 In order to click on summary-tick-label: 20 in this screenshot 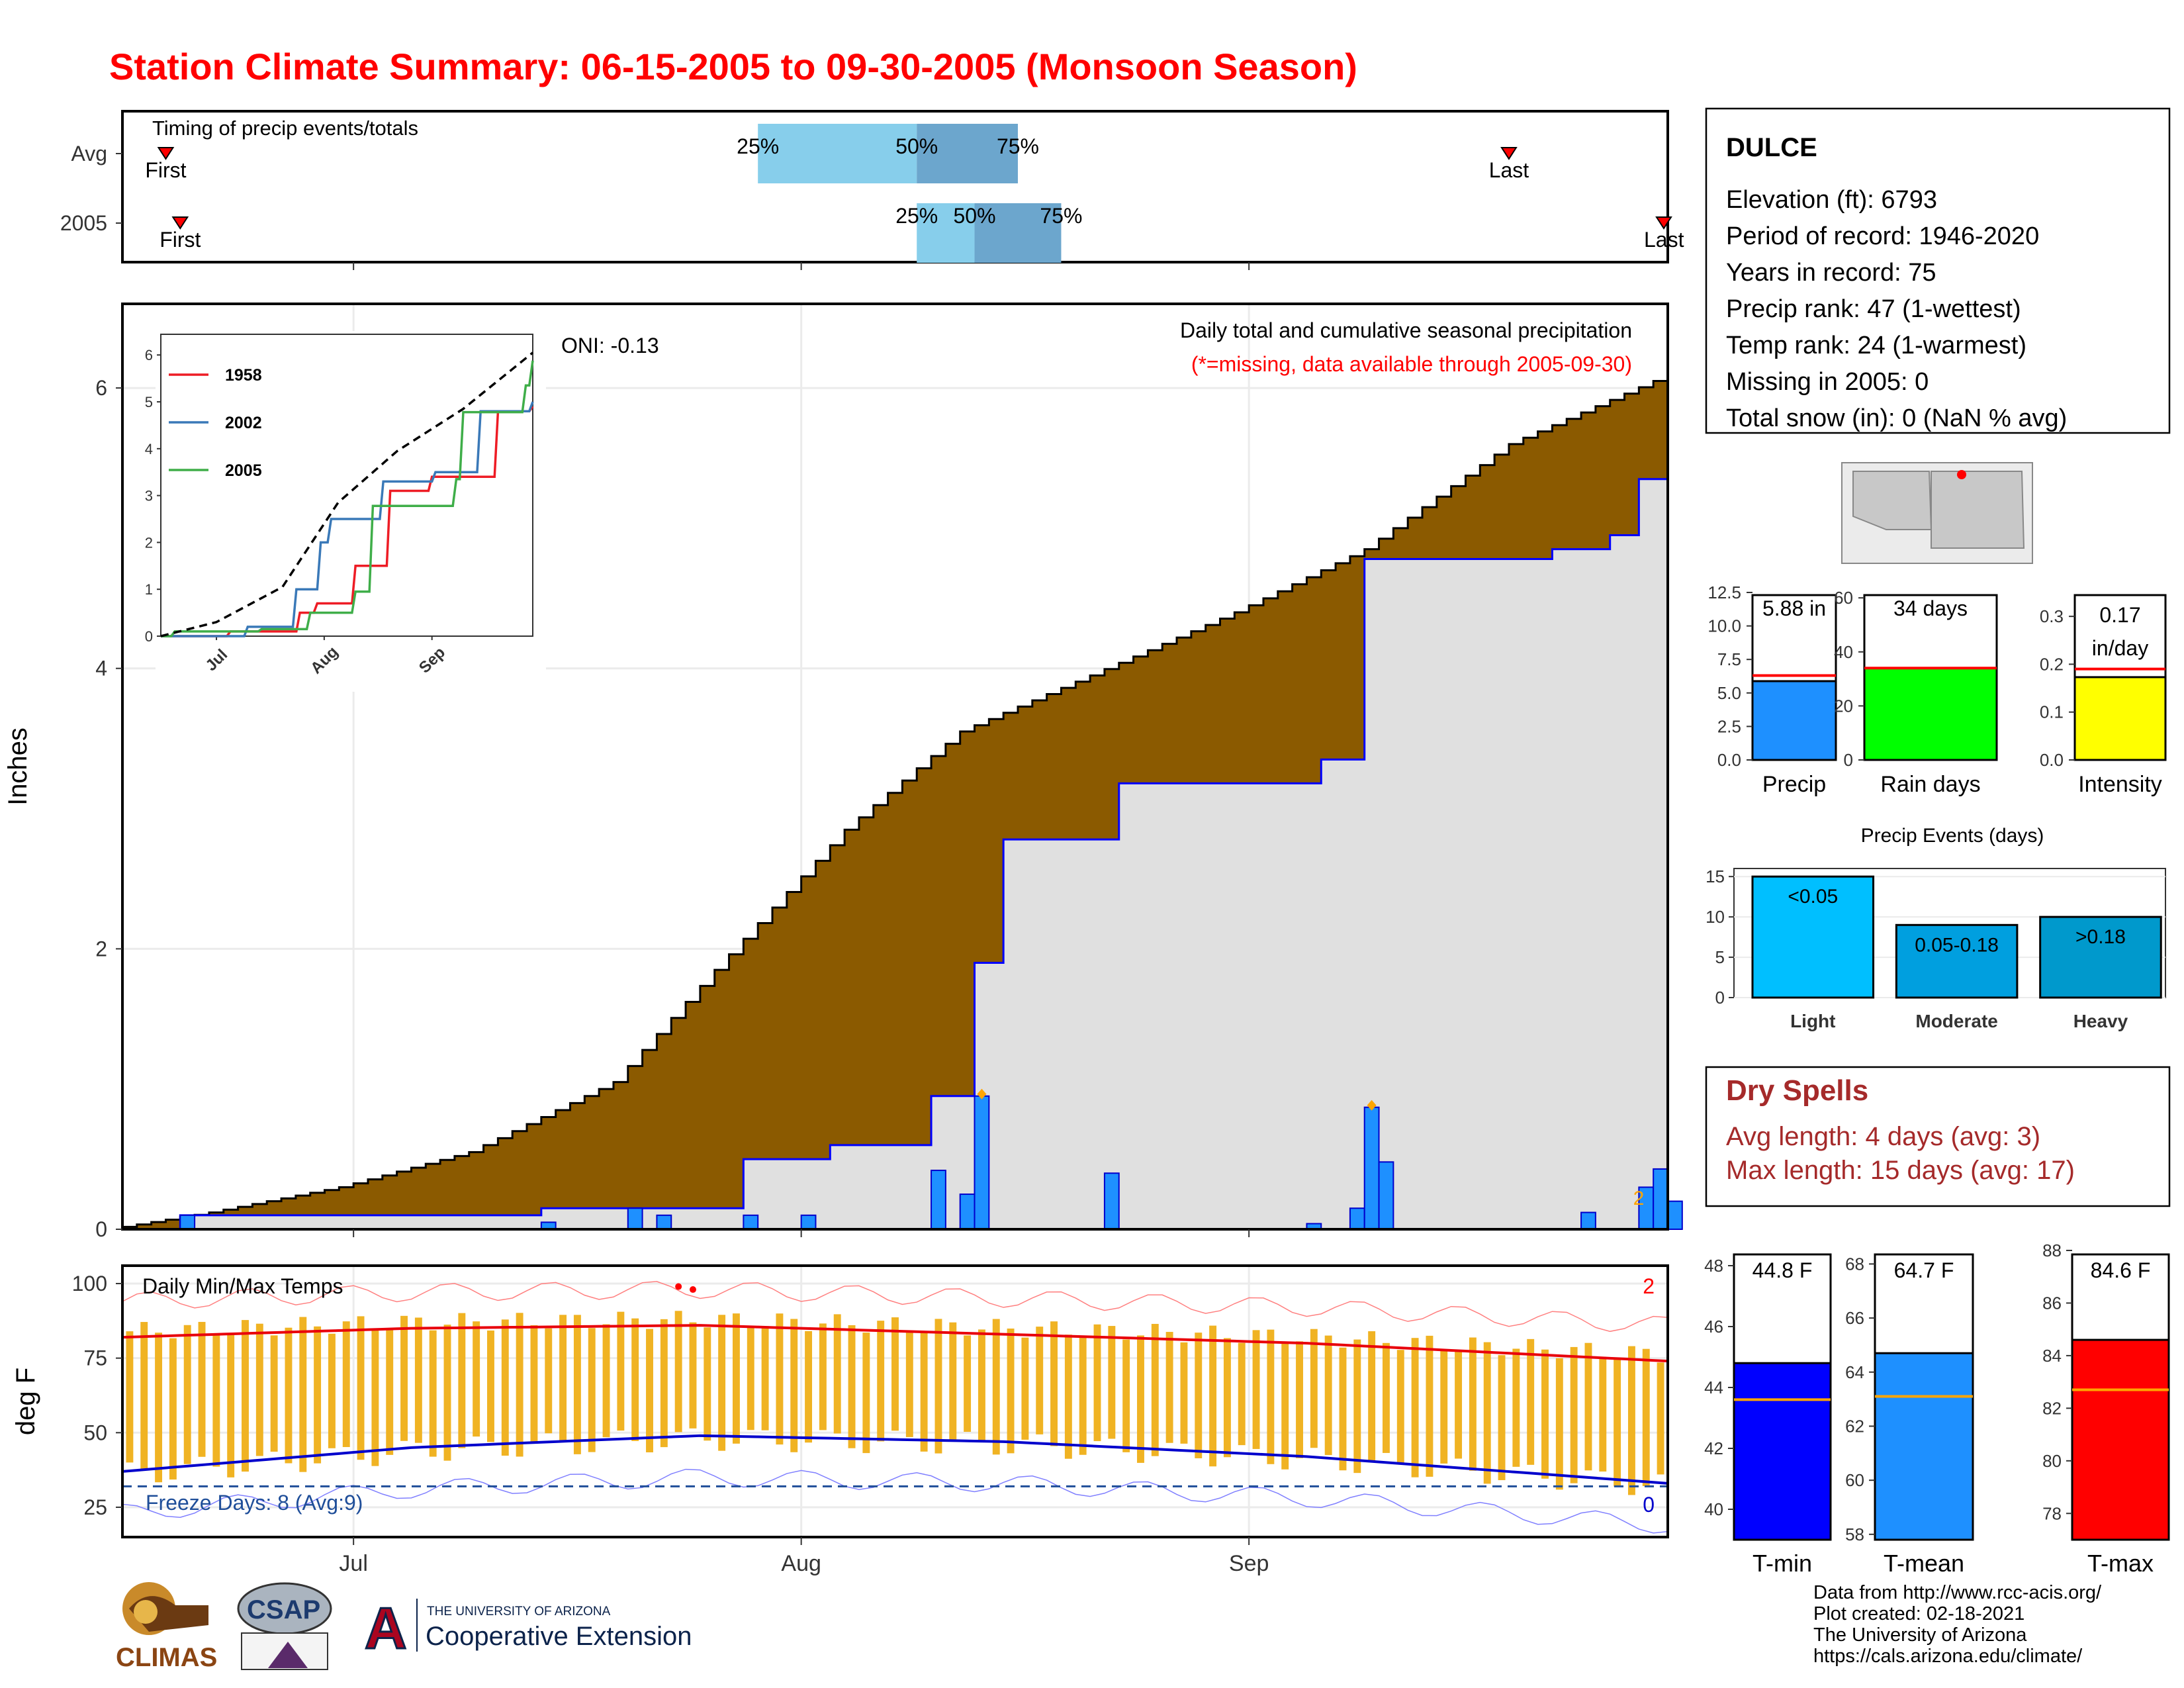, I will do `click(1843, 706)`.